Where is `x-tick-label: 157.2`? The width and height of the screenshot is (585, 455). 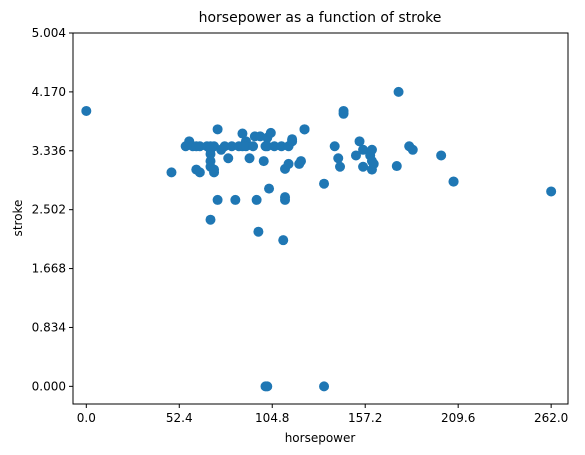
x-tick-label: 157.2 is located at coordinates (365, 418).